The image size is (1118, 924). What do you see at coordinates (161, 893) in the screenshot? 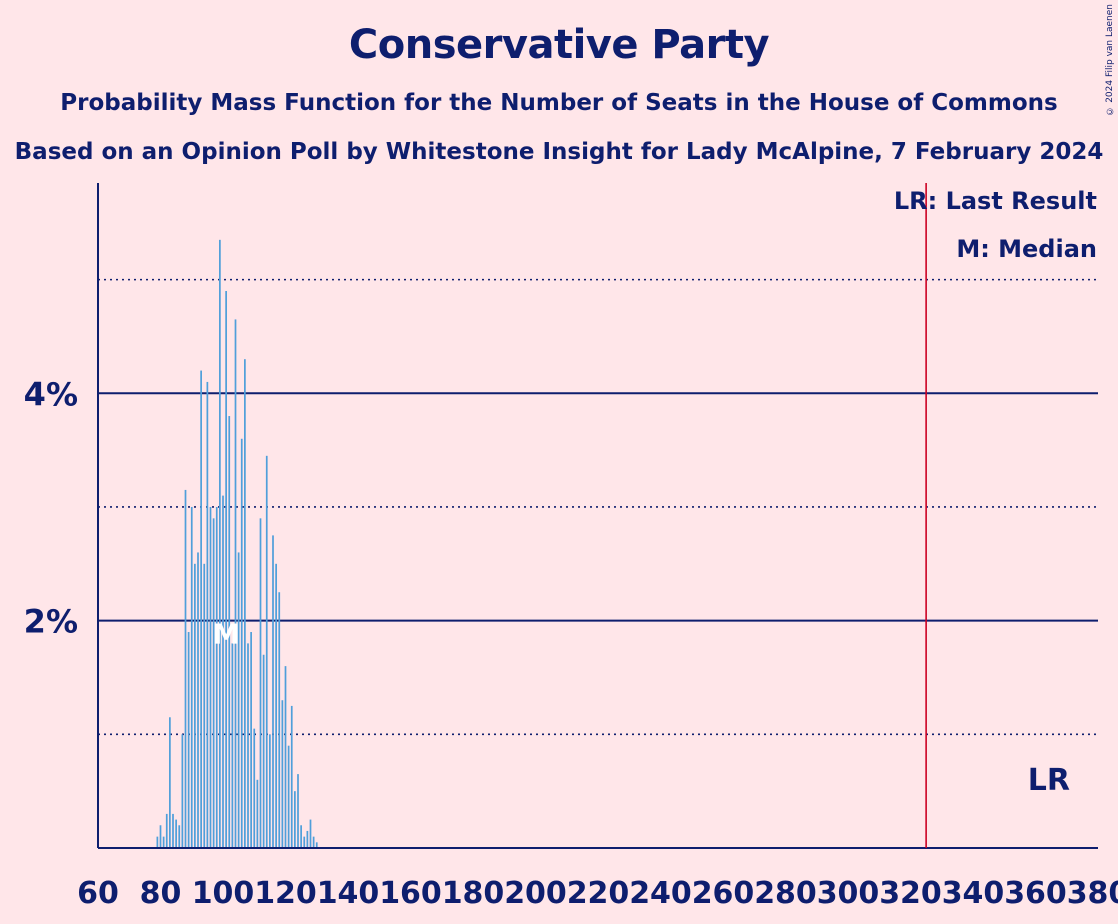
I see `x-tick-label: 80` at bounding box center [161, 893].